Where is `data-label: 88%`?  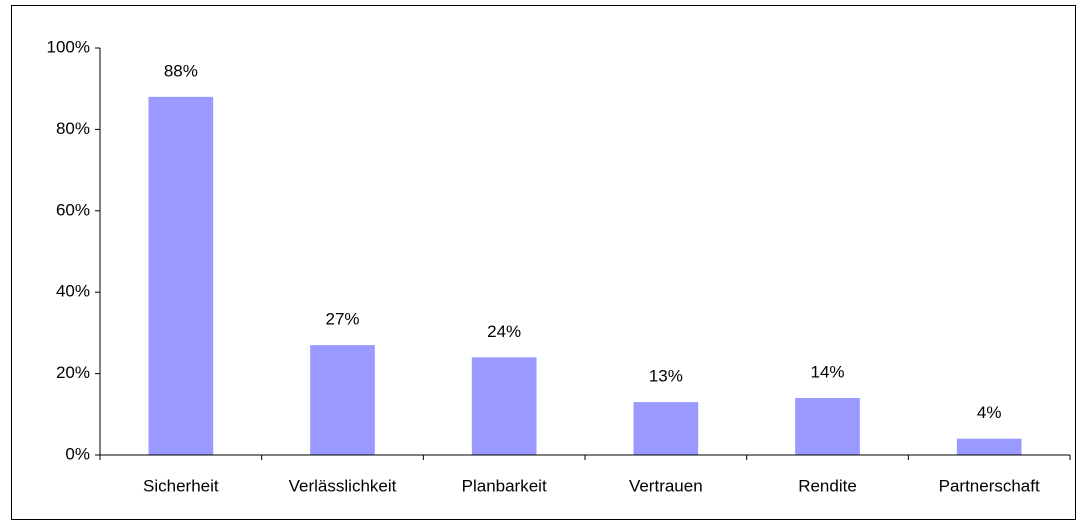 data-label: 88% is located at coordinates (181, 70).